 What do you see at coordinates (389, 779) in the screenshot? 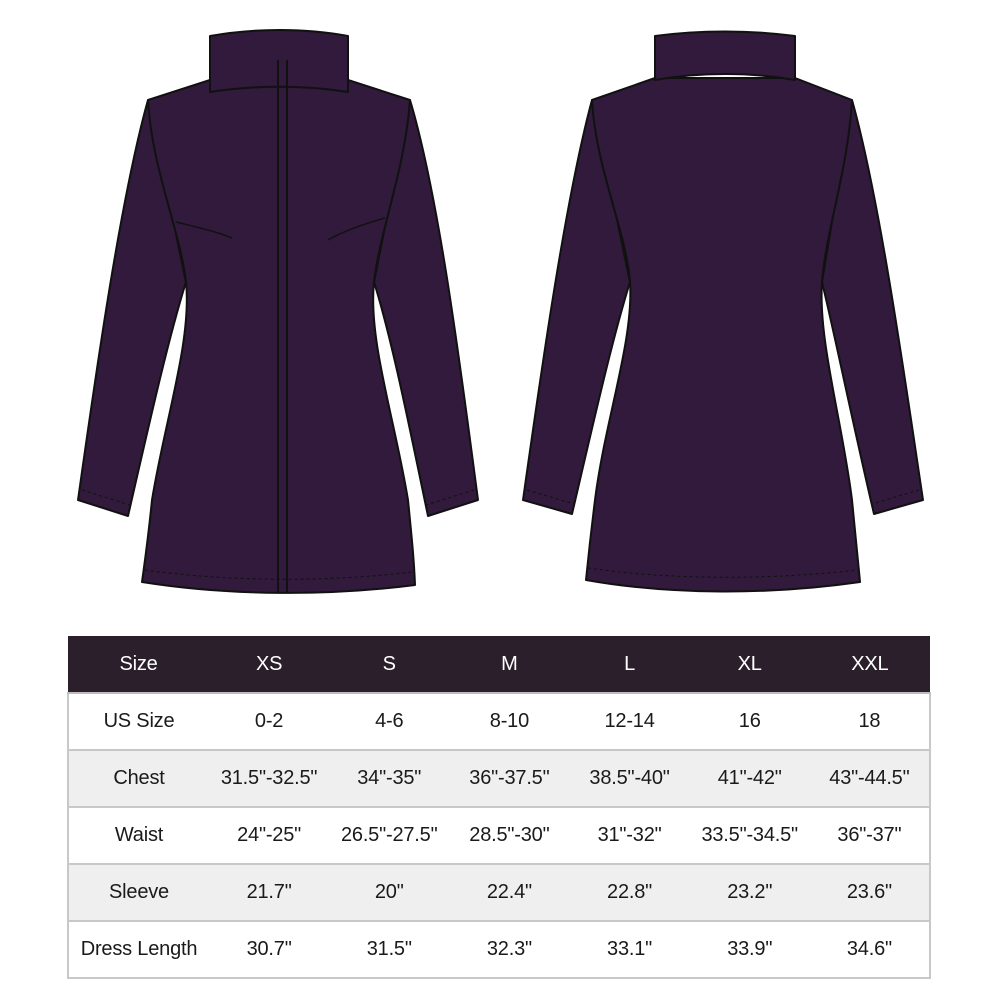
I see `table-cell: 34"-35"` at bounding box center [389, 779].